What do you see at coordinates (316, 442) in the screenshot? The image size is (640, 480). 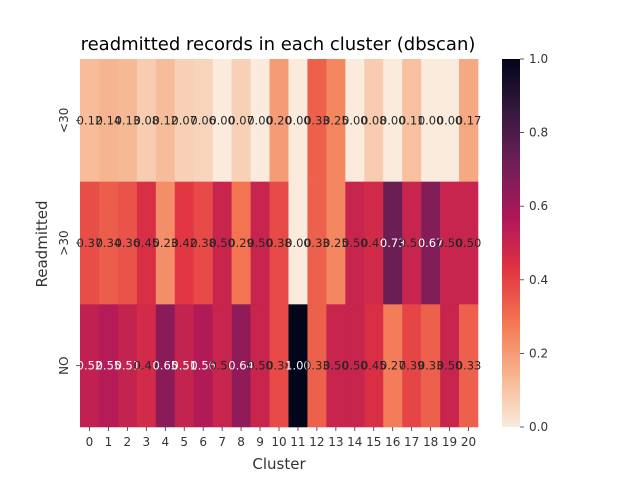 I see `x-tick-label: 12` at bounding box center [316, 442].